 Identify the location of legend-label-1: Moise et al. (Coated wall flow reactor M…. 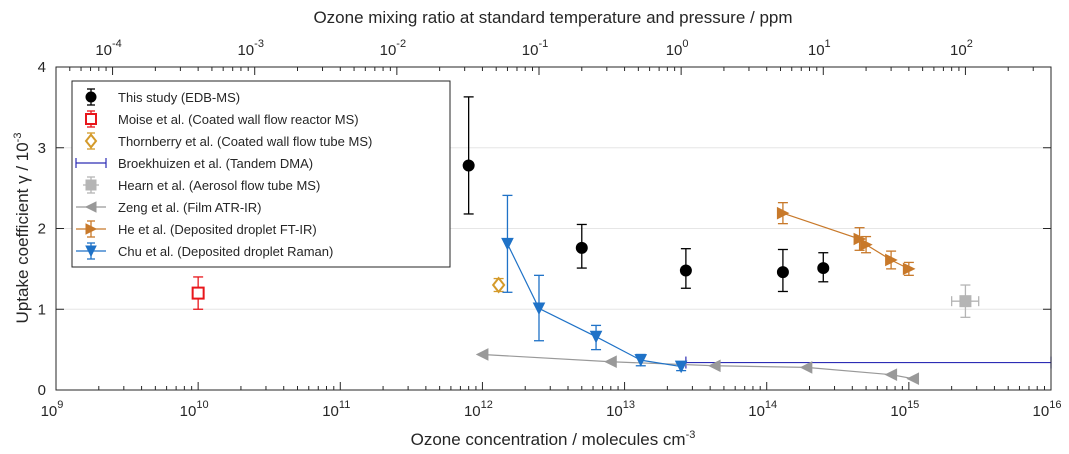
(238, 119).